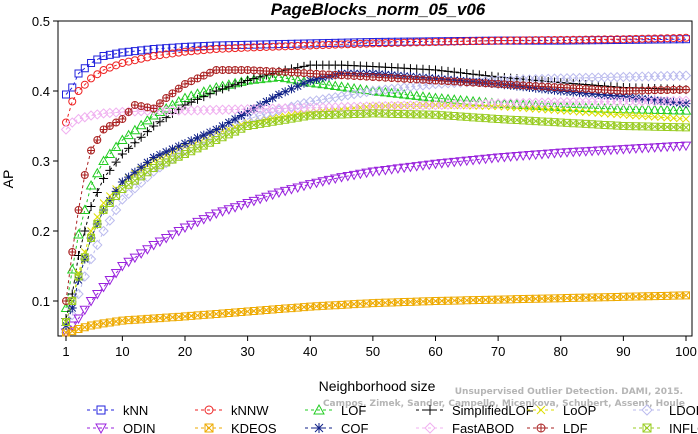  Describe the element at coordinates (335, 410) in the screenshot. I see `legend-item: LOF` at that location.